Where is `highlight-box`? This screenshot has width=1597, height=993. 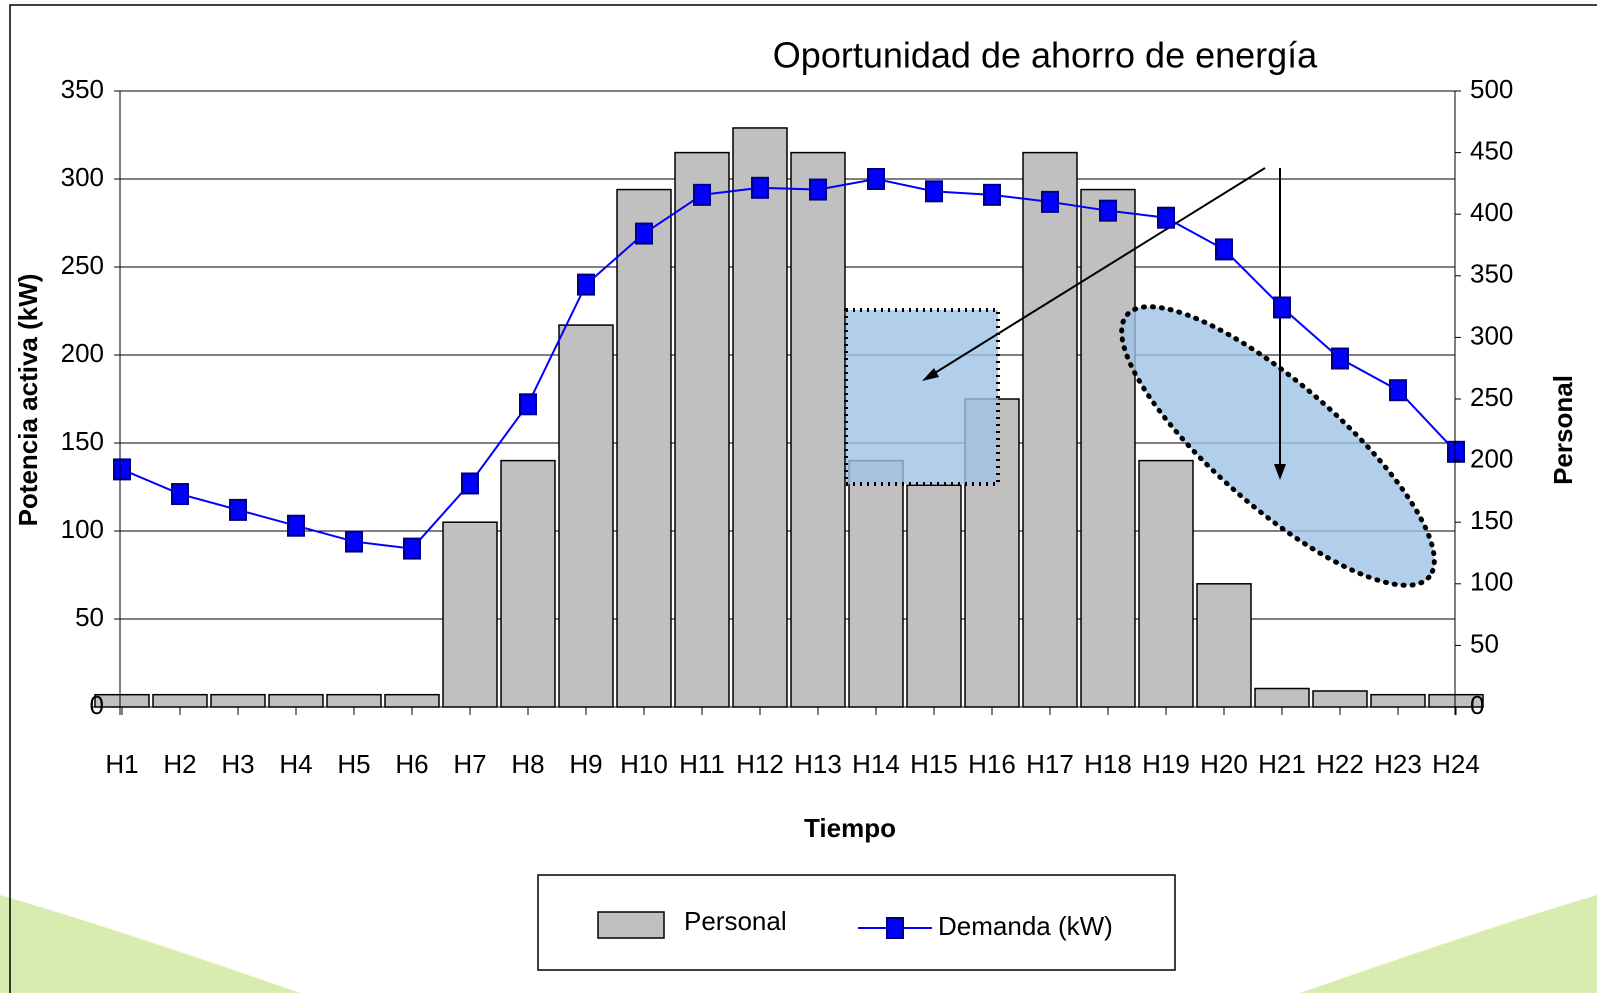 highlight-box is located at coordinates (922, 397).